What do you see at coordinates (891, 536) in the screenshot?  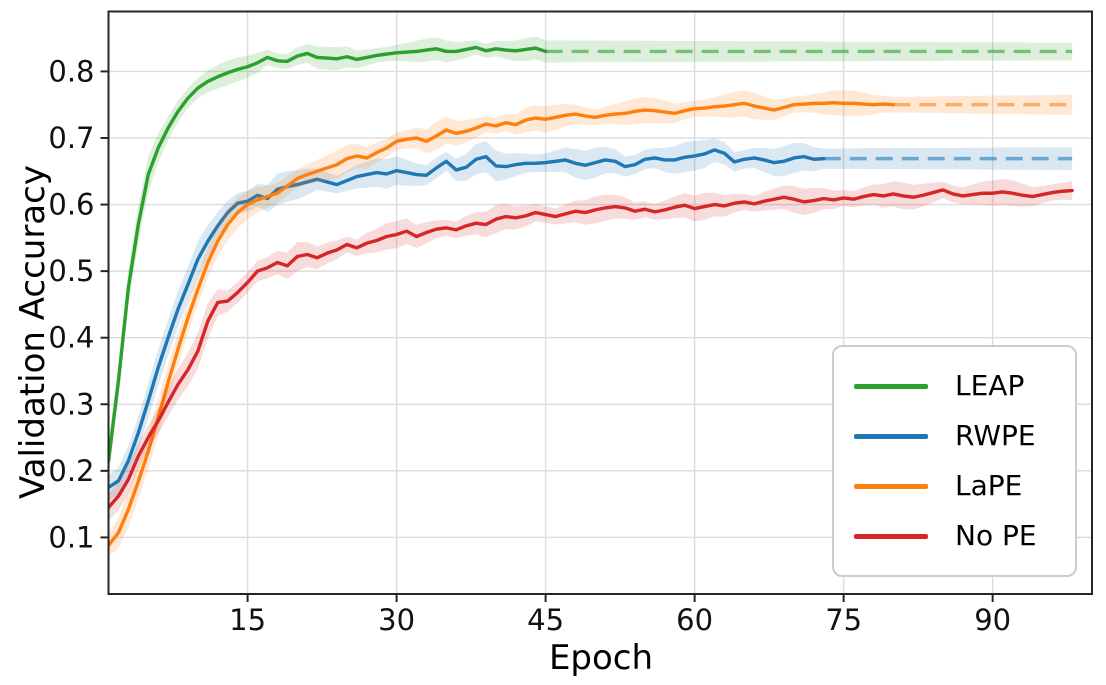 I see `legend-swatch-no-pe` at bounding box center [891, 536].